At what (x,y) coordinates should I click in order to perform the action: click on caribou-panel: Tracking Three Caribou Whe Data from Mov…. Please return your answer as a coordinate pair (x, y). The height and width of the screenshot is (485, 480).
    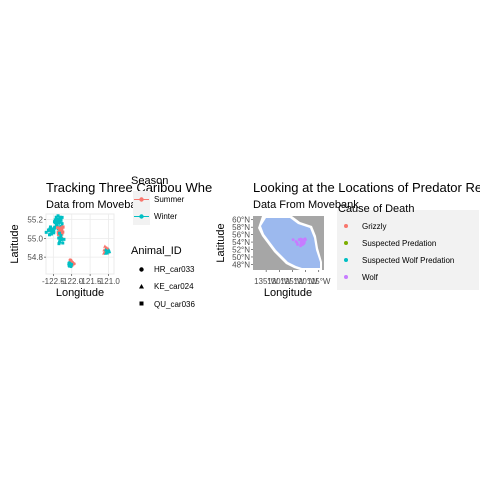
    Looking at the image, I should click on (110, 242).